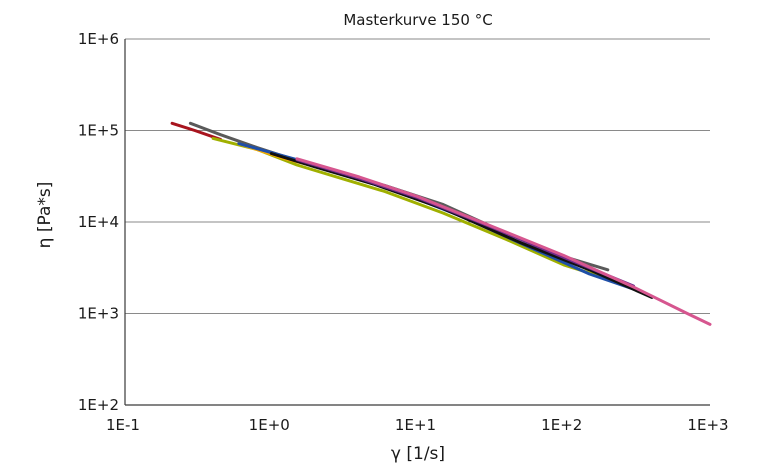 The image size is (768, 476). I want to click on y-tick-labels: 1E+2 1E+3 1E+4 1E+5 1E+6, so click(98, 222).